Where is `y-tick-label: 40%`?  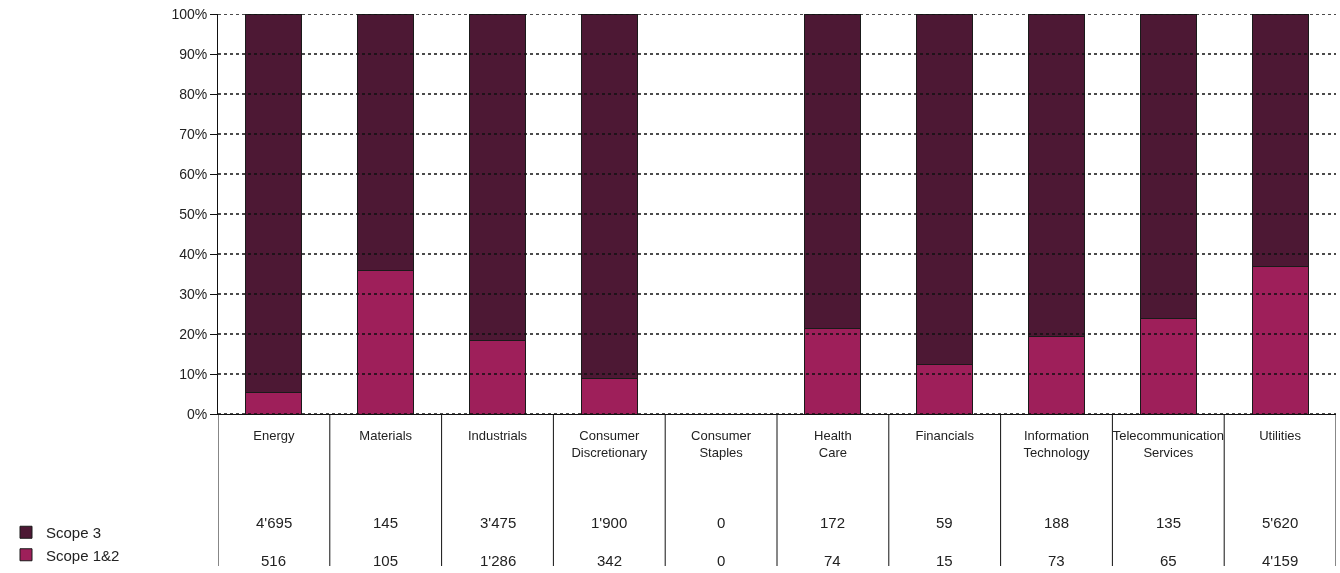
y-tick-label: 40% is located at coordinates (193, 253).